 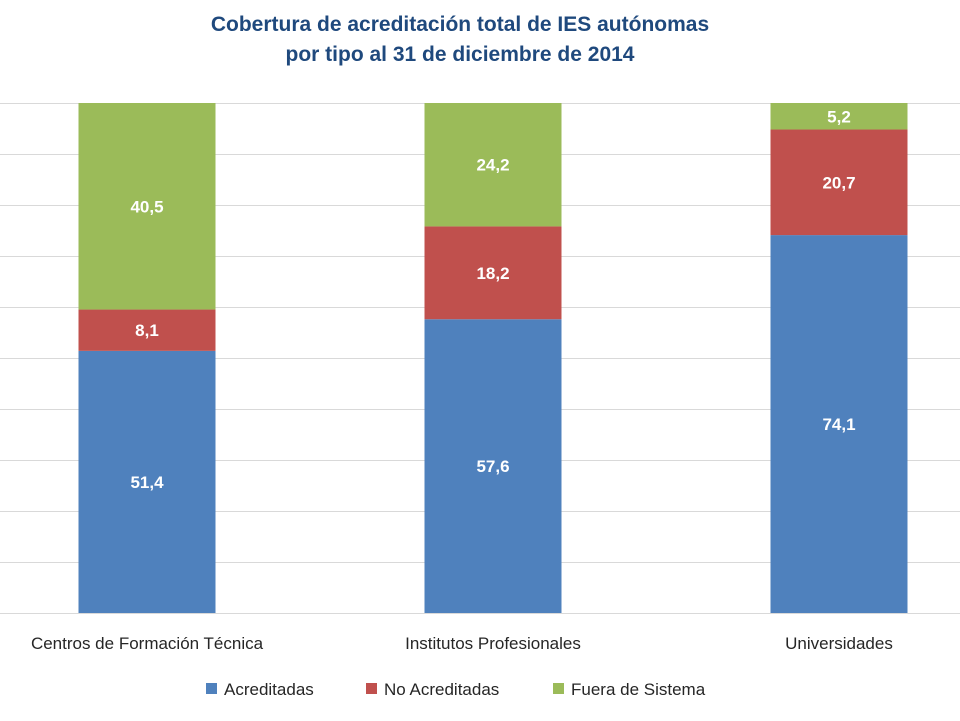 I want to click on data-label: 18,2, so click(x=492, y=273).